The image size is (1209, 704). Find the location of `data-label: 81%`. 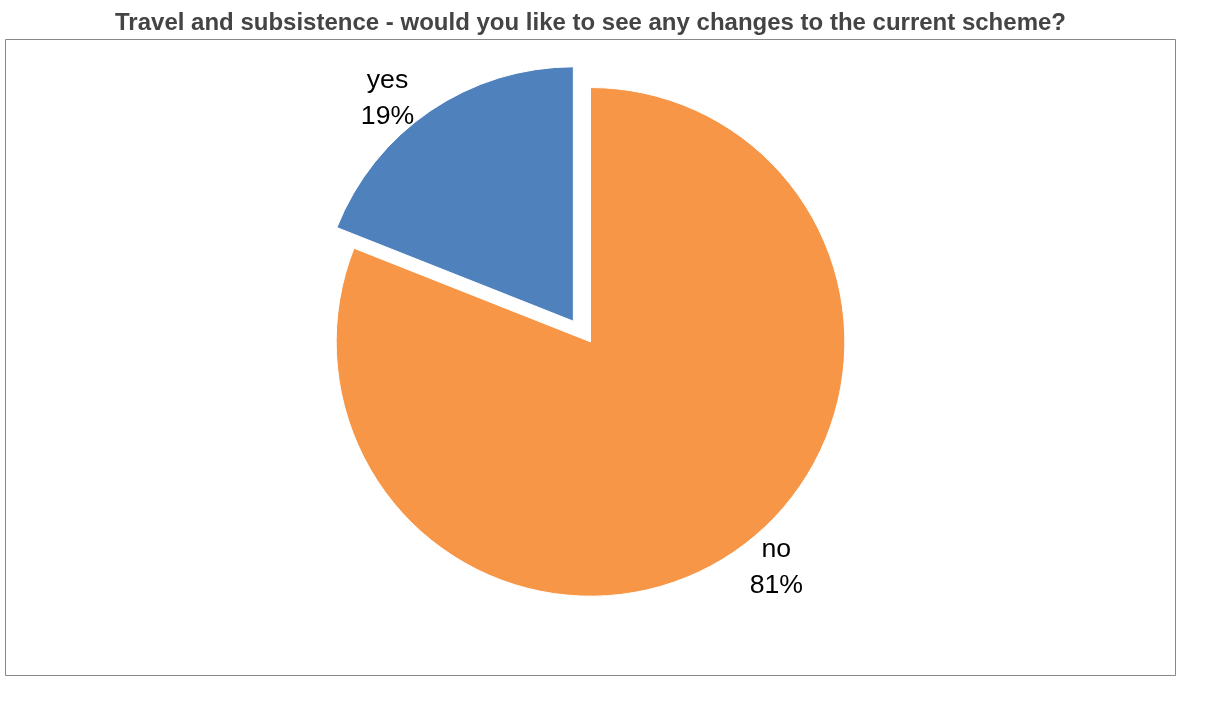

data-label: 81% is located at coordinates (776, 584).